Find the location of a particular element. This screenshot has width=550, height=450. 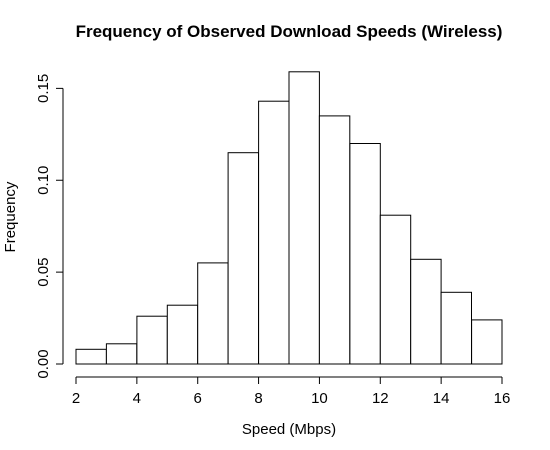

x-tick-label: 6 is located at coordinates (198, 398).